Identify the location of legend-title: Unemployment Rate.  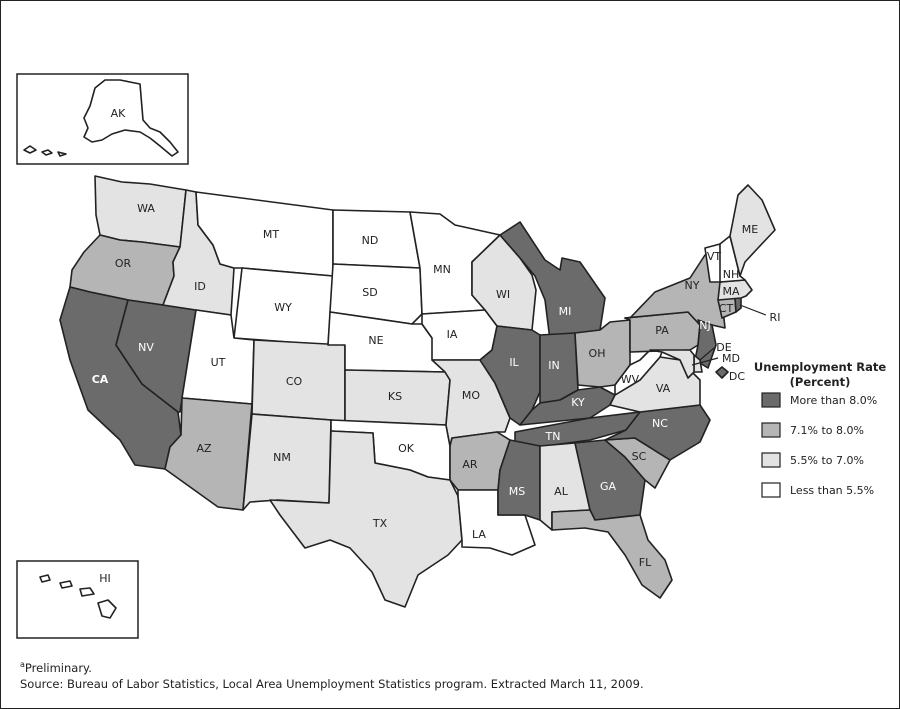
(820, 367).